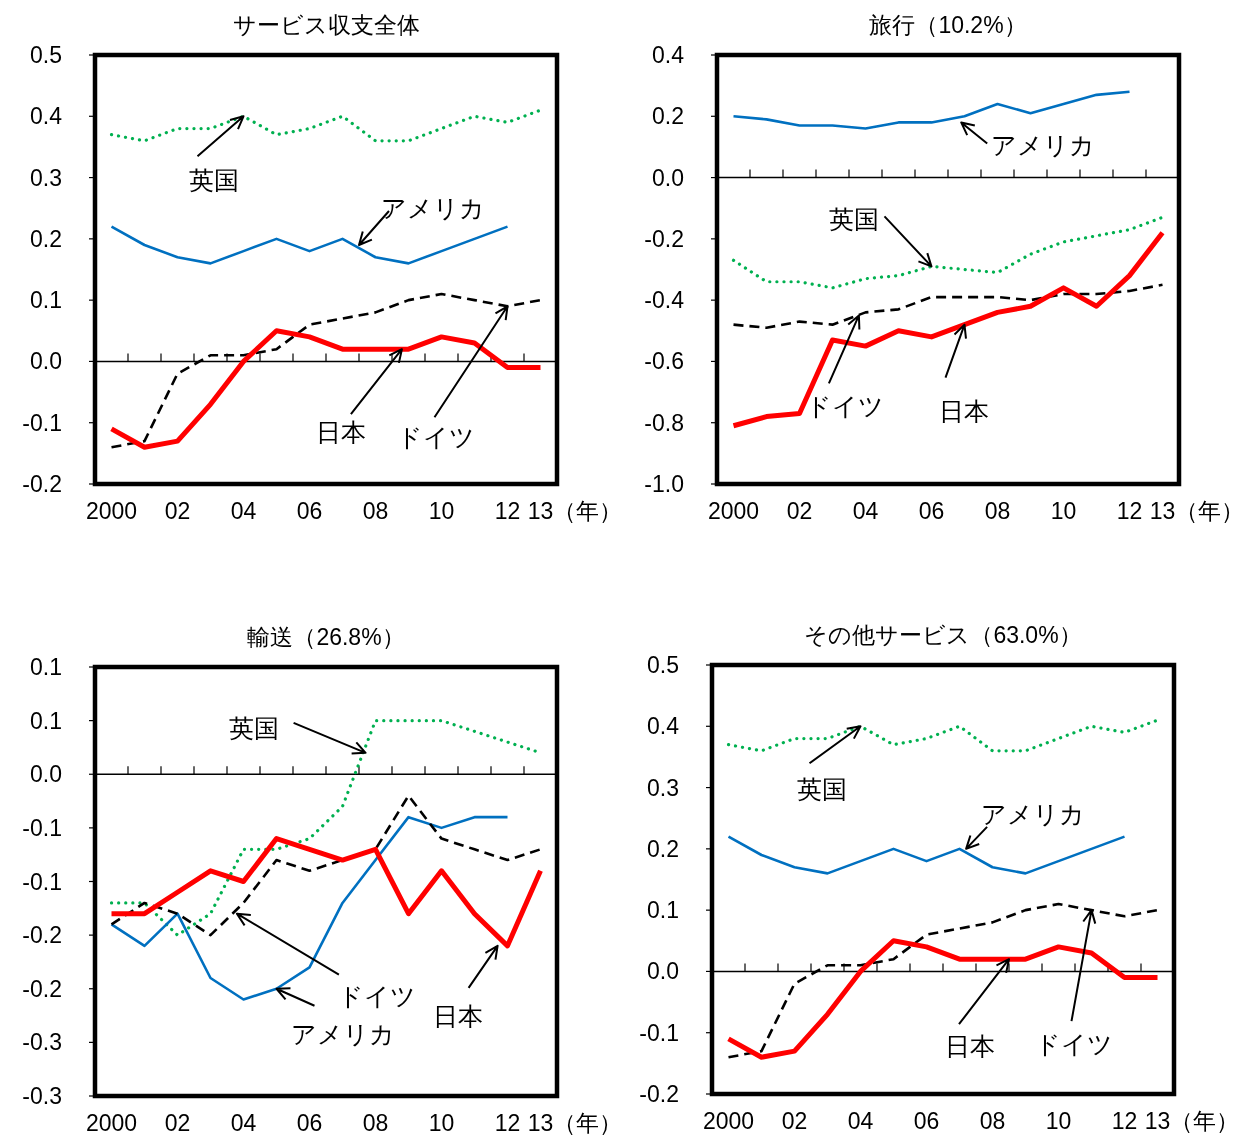 The height and width of the screenshot is (1146, 1254). What do you see at coordinates (664, 300) in the screenshot?
I see `y-tick-label: -0.4` at bounding box center [664, 300].